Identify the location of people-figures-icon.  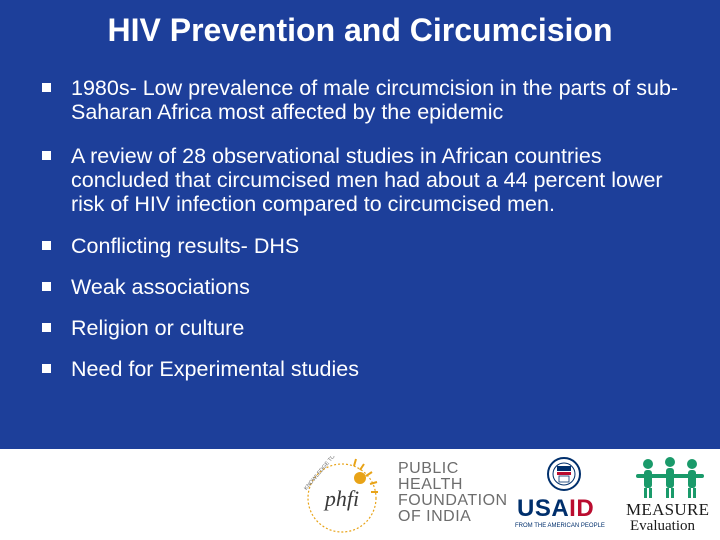
(670, 477).